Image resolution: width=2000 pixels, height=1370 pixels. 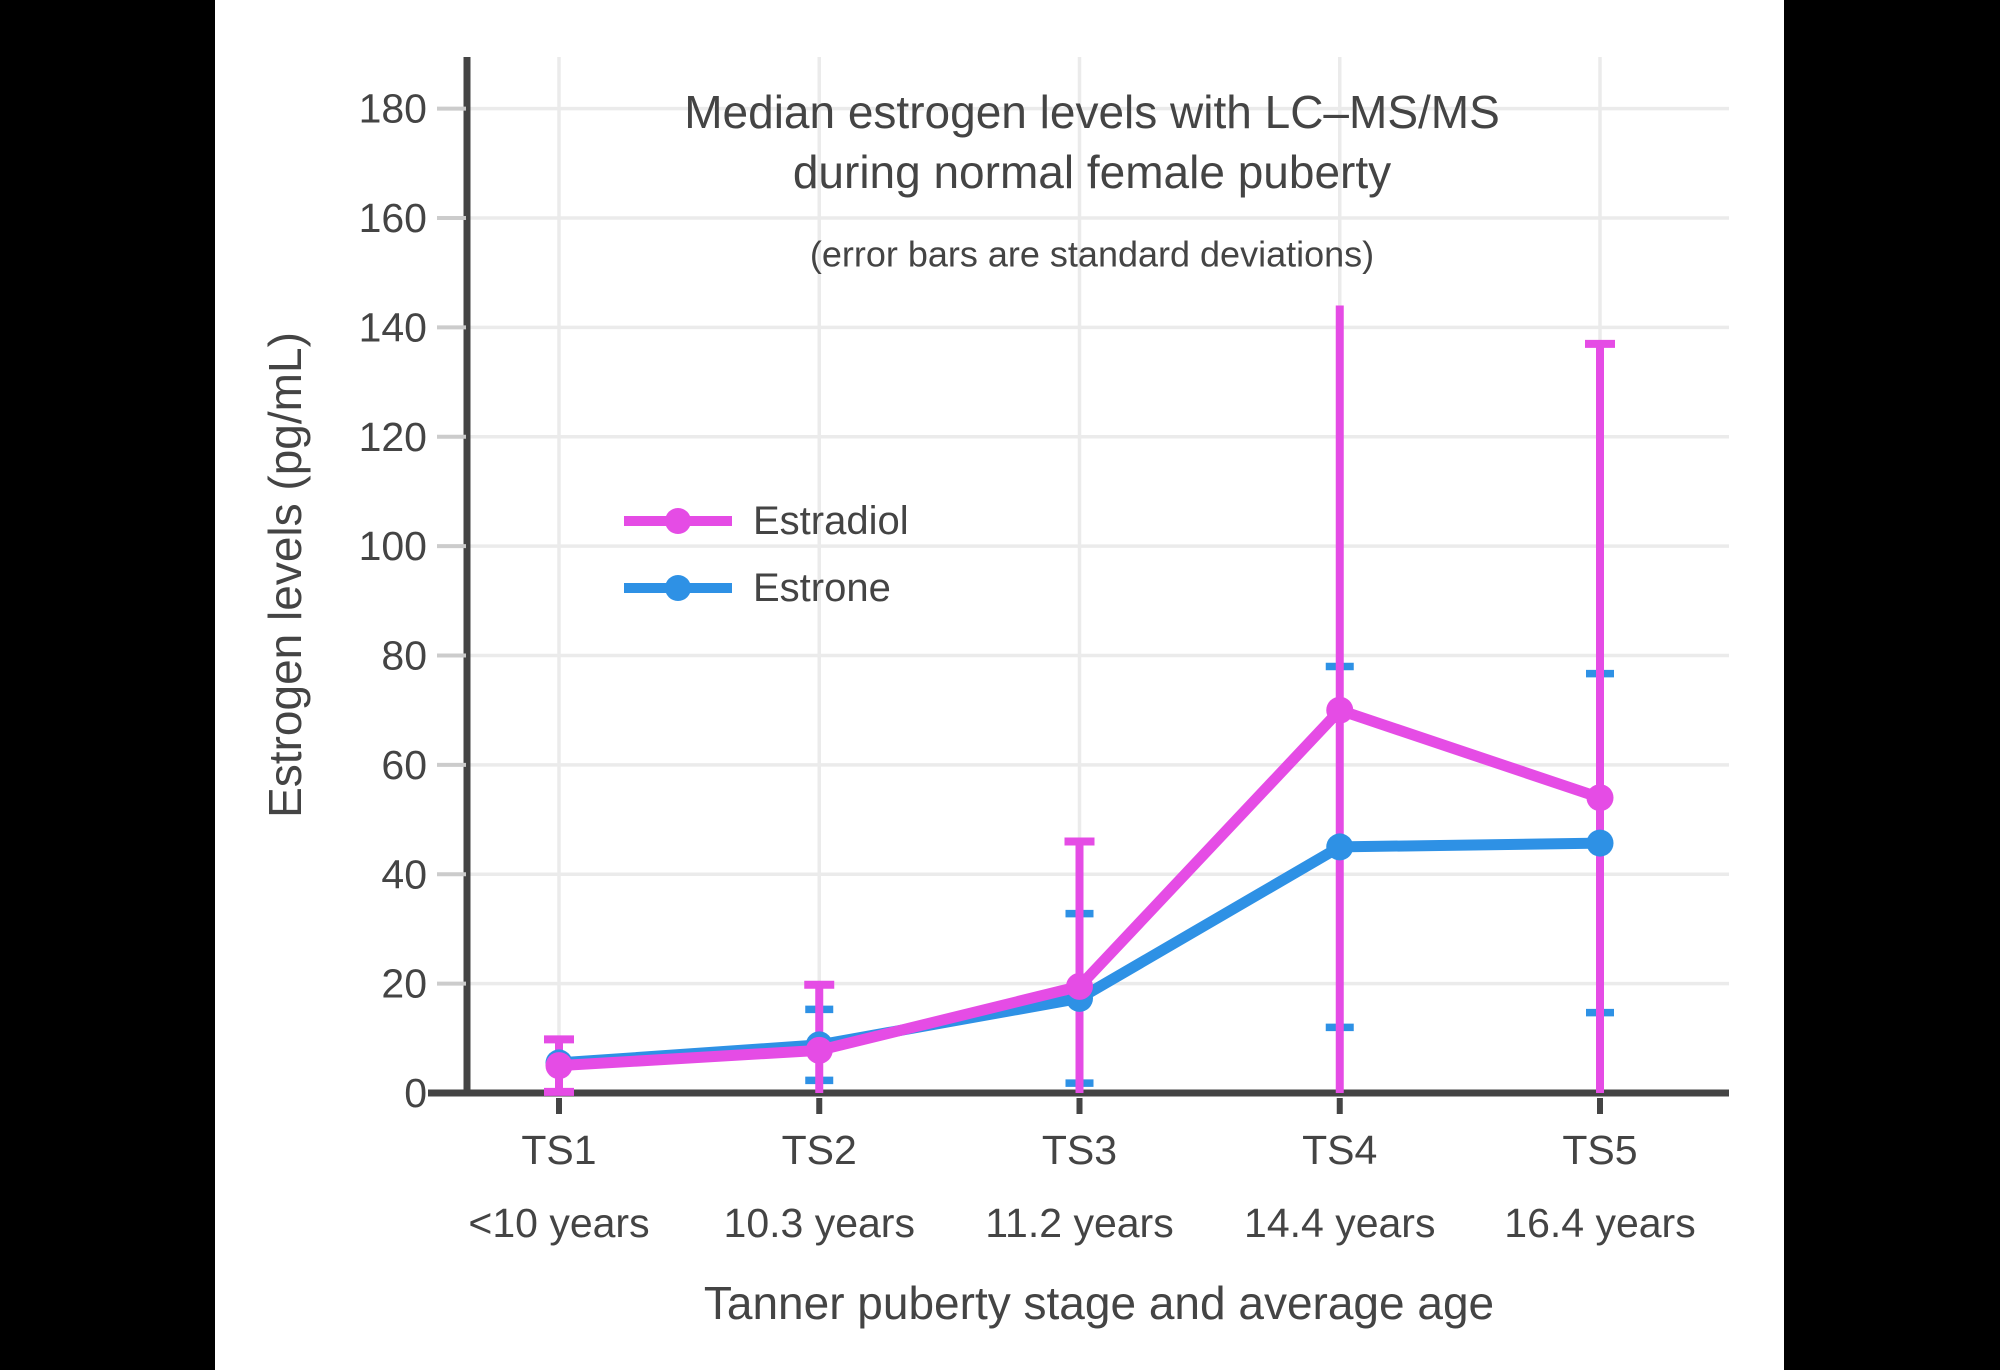 I want to click on x-tick-label-TS4: TS4, so click(x=1339, y=1150).